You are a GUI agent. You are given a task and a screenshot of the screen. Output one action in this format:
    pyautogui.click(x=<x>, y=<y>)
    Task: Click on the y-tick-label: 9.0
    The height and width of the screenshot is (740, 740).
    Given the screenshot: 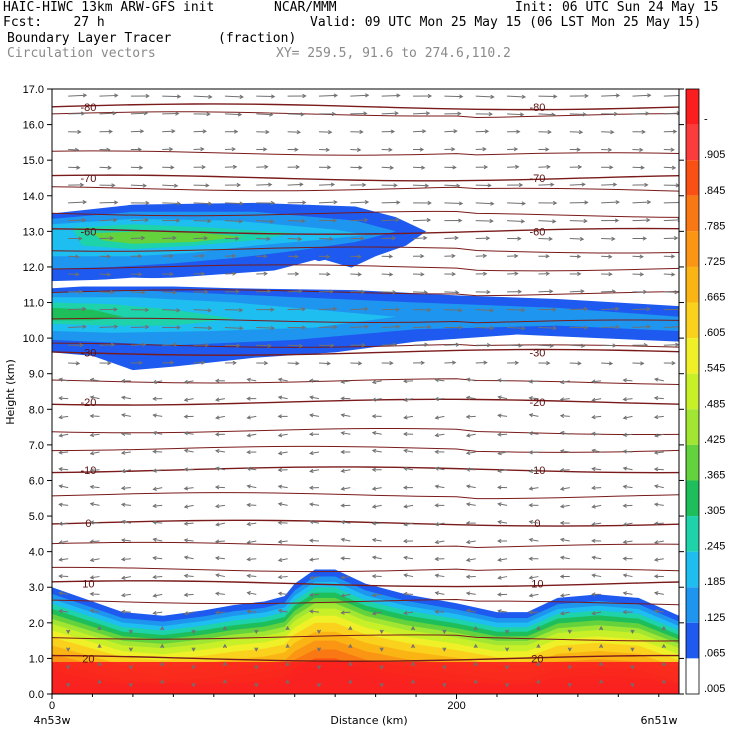 What is the action you would take?
    pyautogui.click(x=36, y=375)
    